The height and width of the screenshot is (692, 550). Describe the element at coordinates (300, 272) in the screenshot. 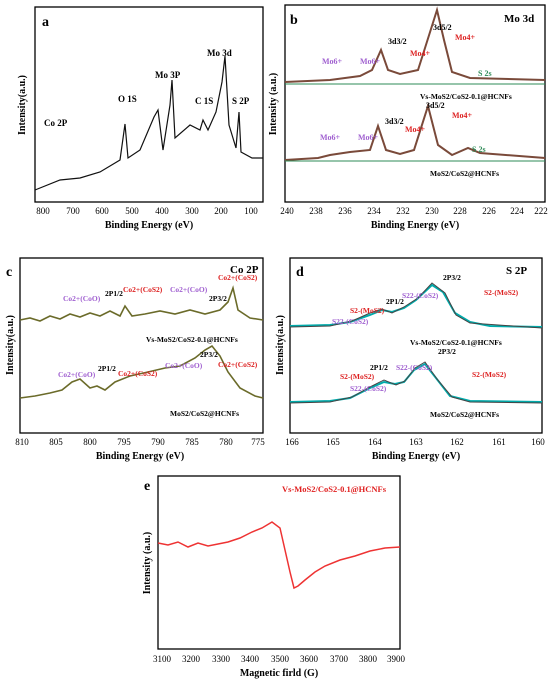

I see `panel-d-letter: d` at that location.